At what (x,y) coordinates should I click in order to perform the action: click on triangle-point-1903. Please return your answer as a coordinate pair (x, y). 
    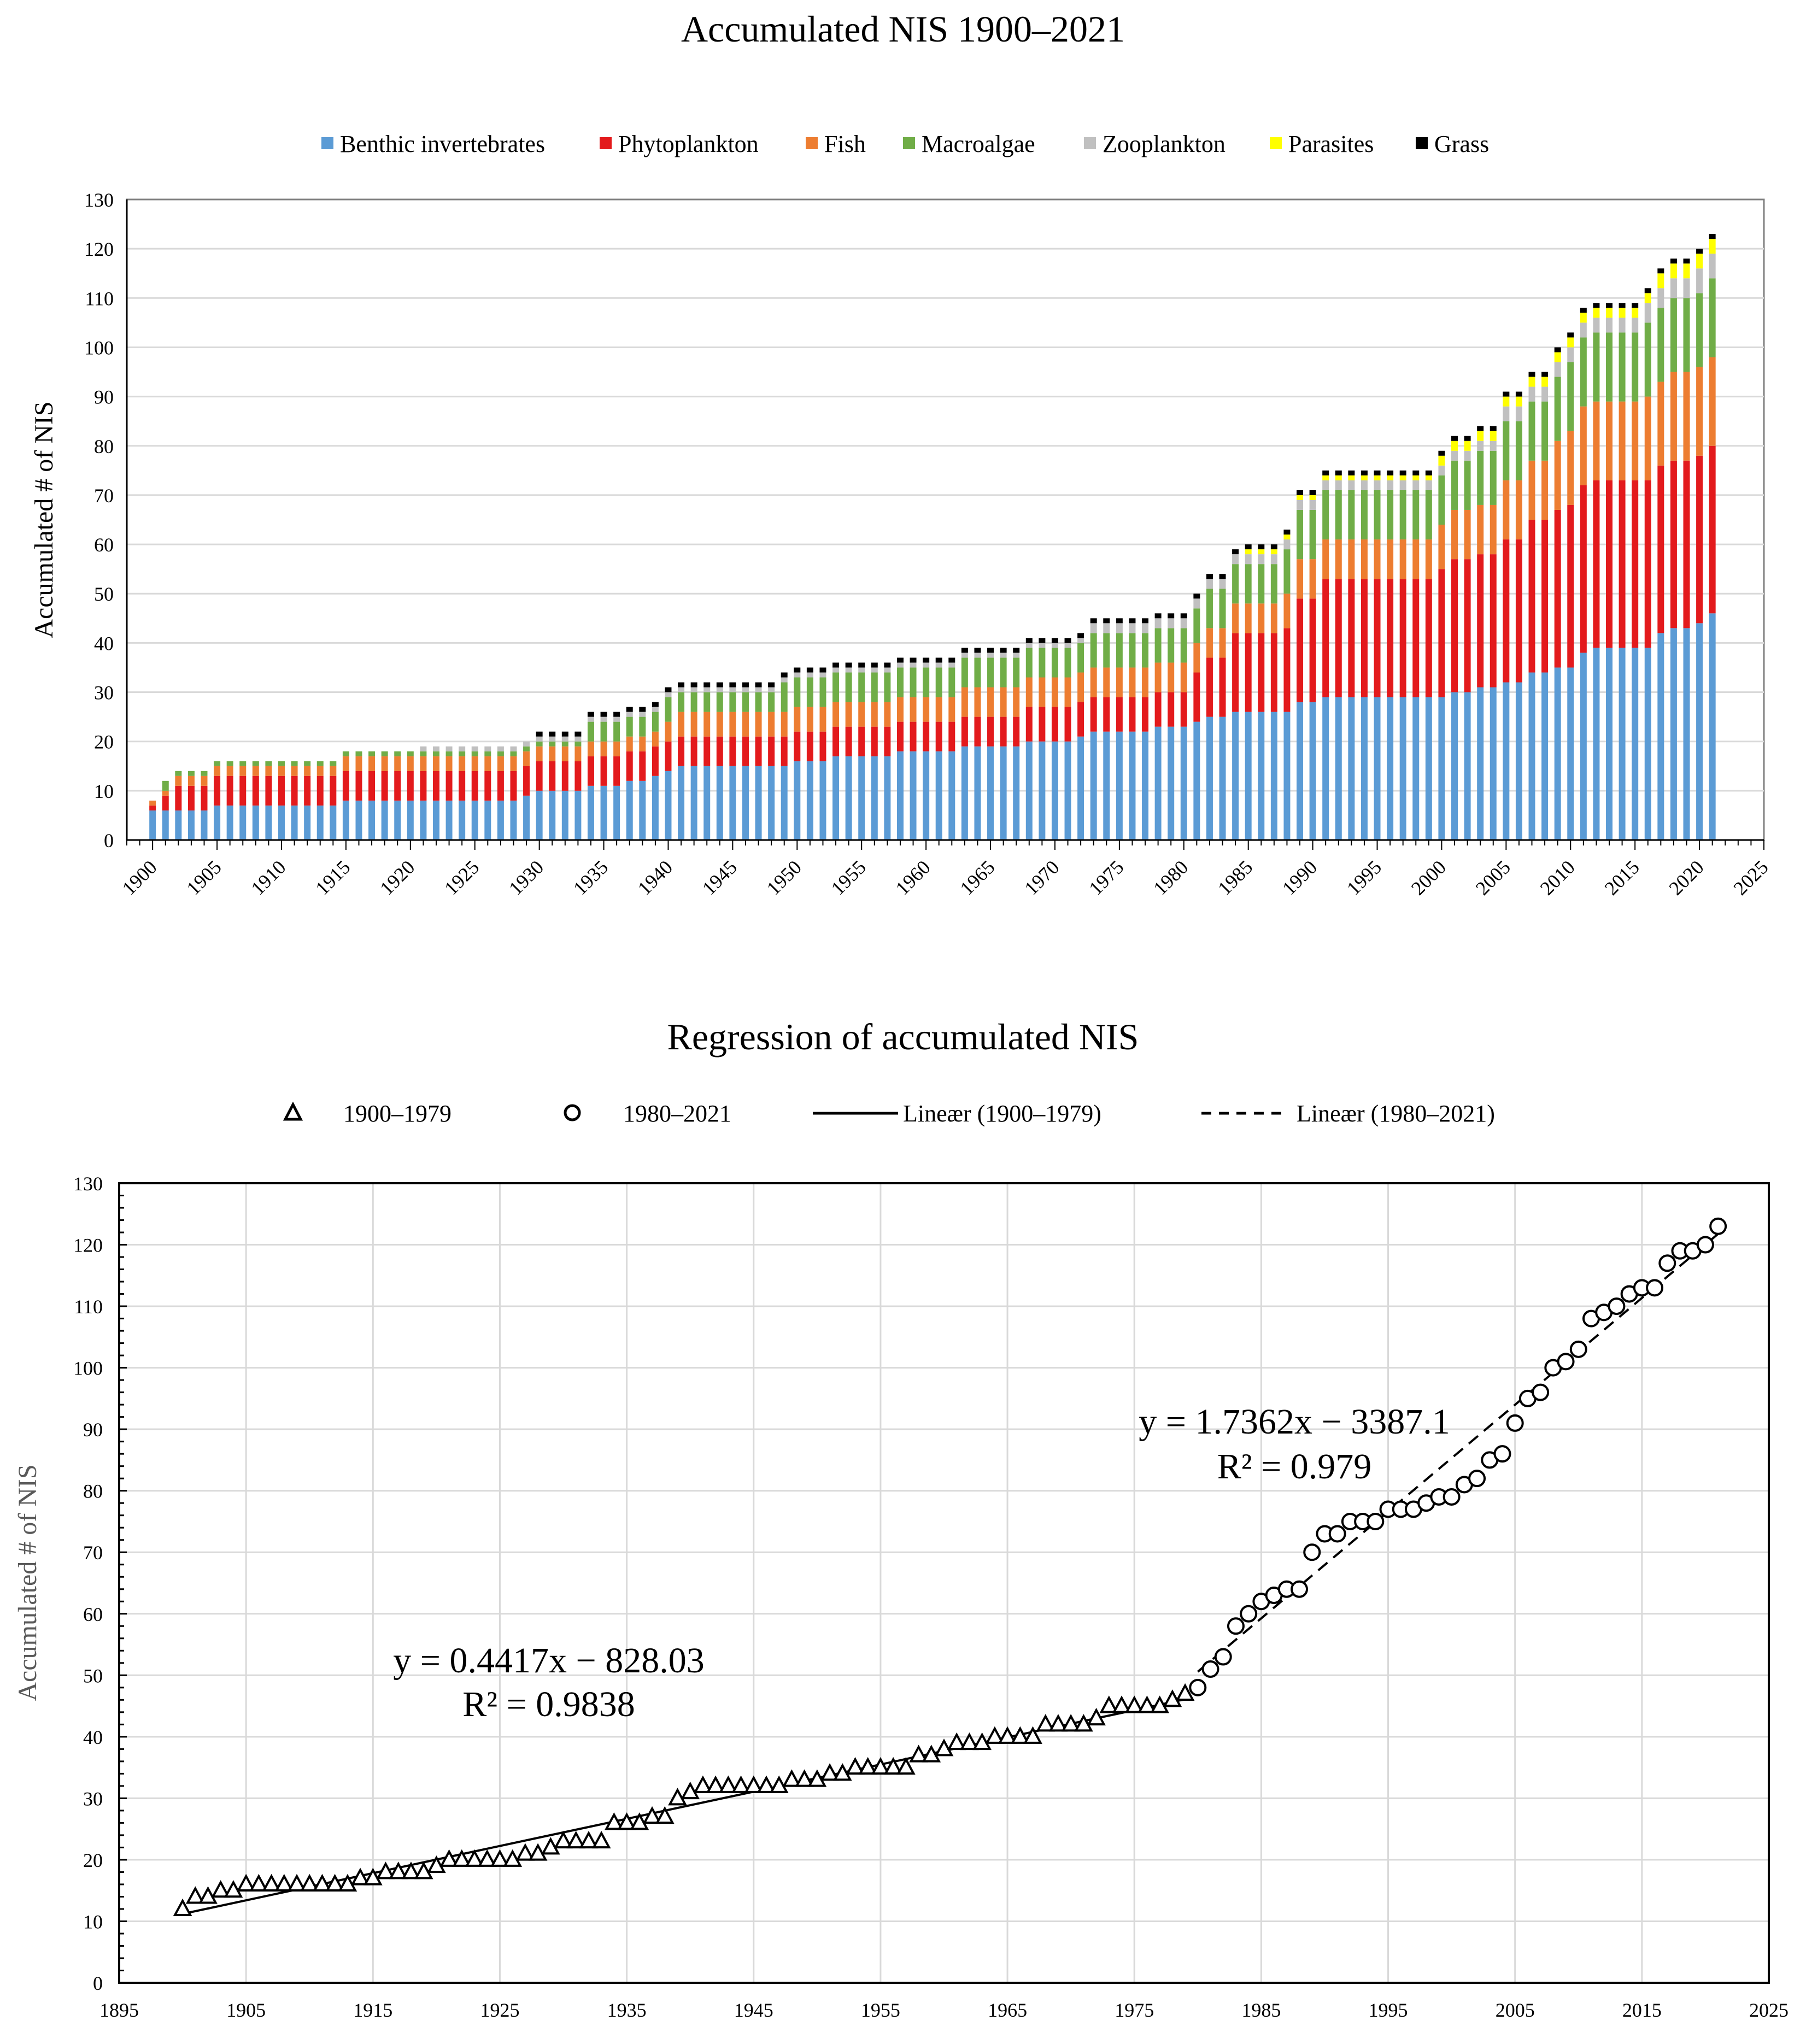
    Looking at the image, I should click on (221, 1888).